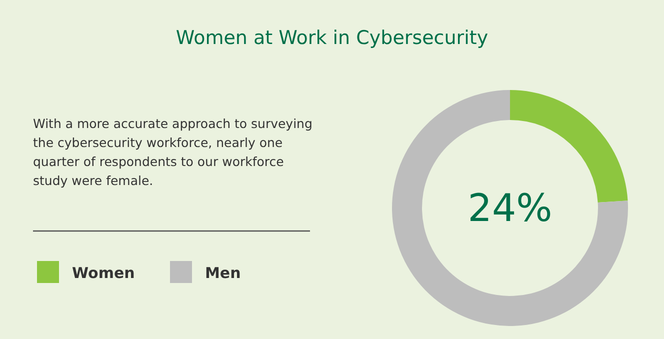 The image size is (664, 339). I want to click on legend-label: Women, so click(103, 273).